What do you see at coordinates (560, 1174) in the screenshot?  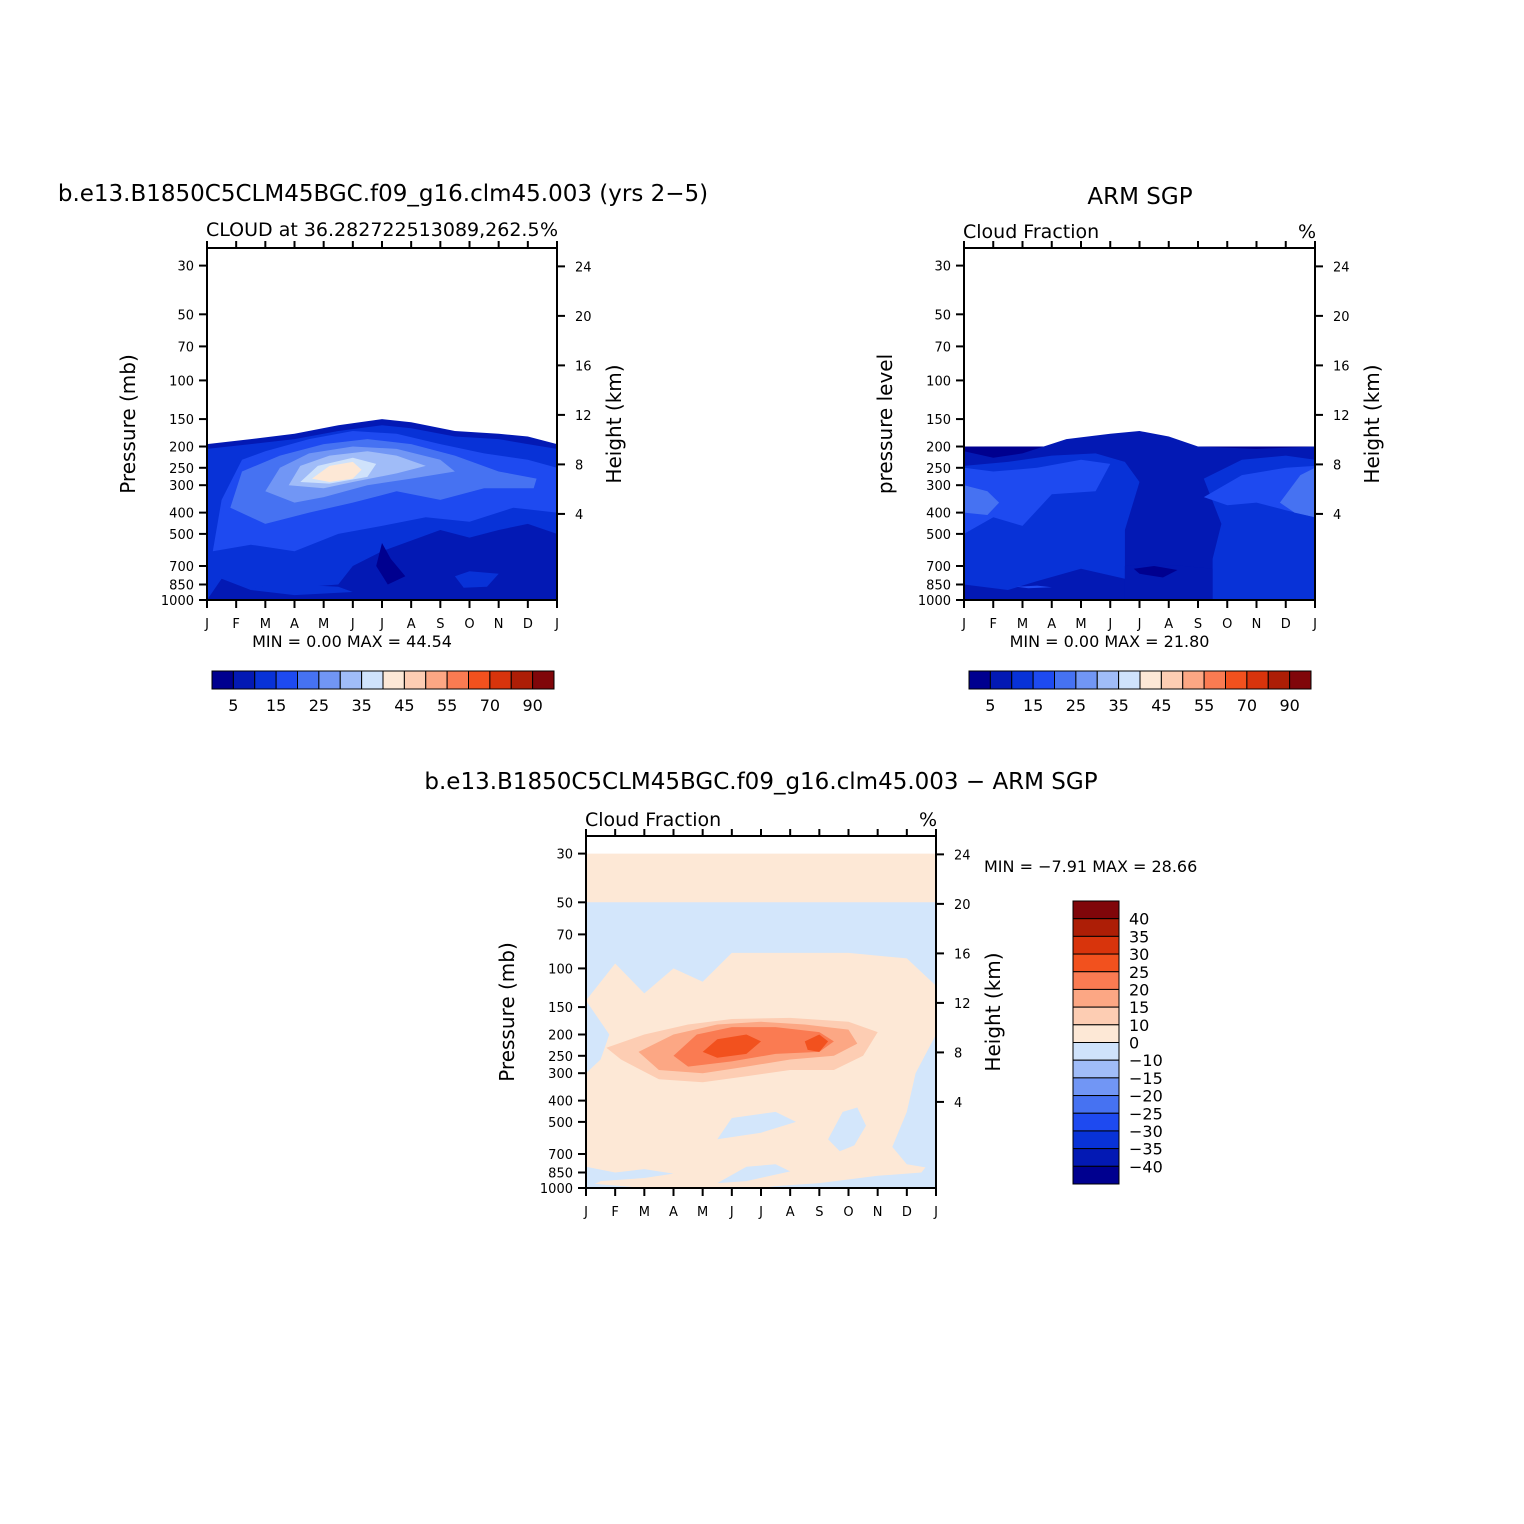 I see `y-tick-label: 850` at bounding box center [560, 1174].